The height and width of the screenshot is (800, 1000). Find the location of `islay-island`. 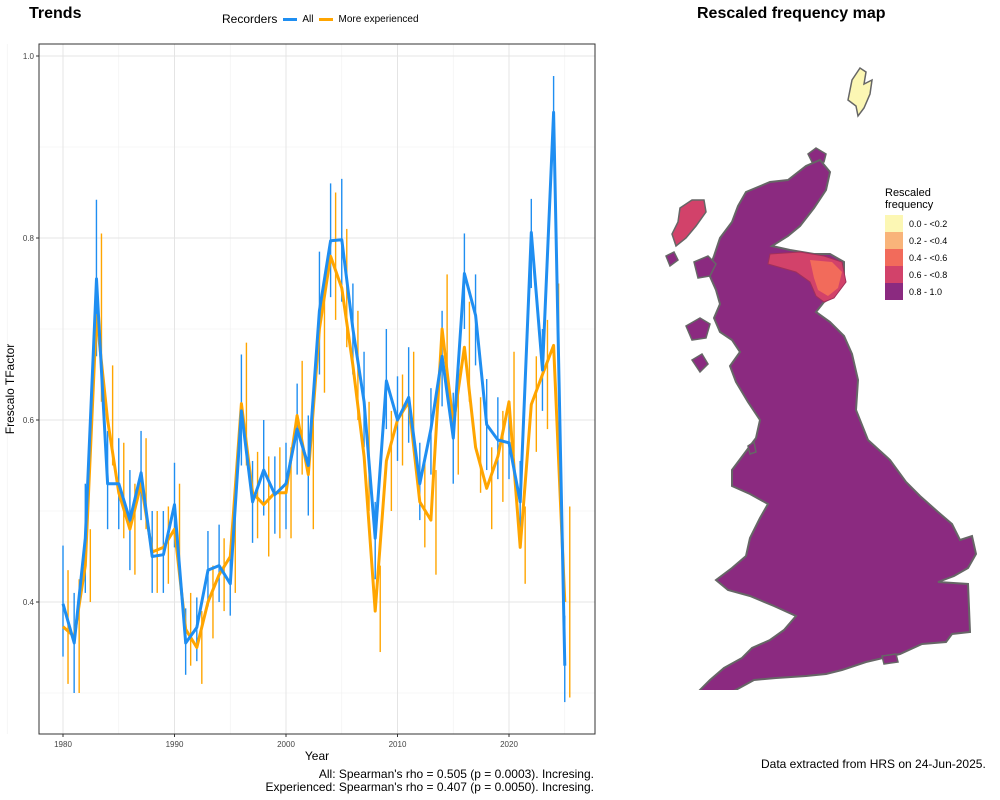

islay-island is located at coordinates (699, 363).